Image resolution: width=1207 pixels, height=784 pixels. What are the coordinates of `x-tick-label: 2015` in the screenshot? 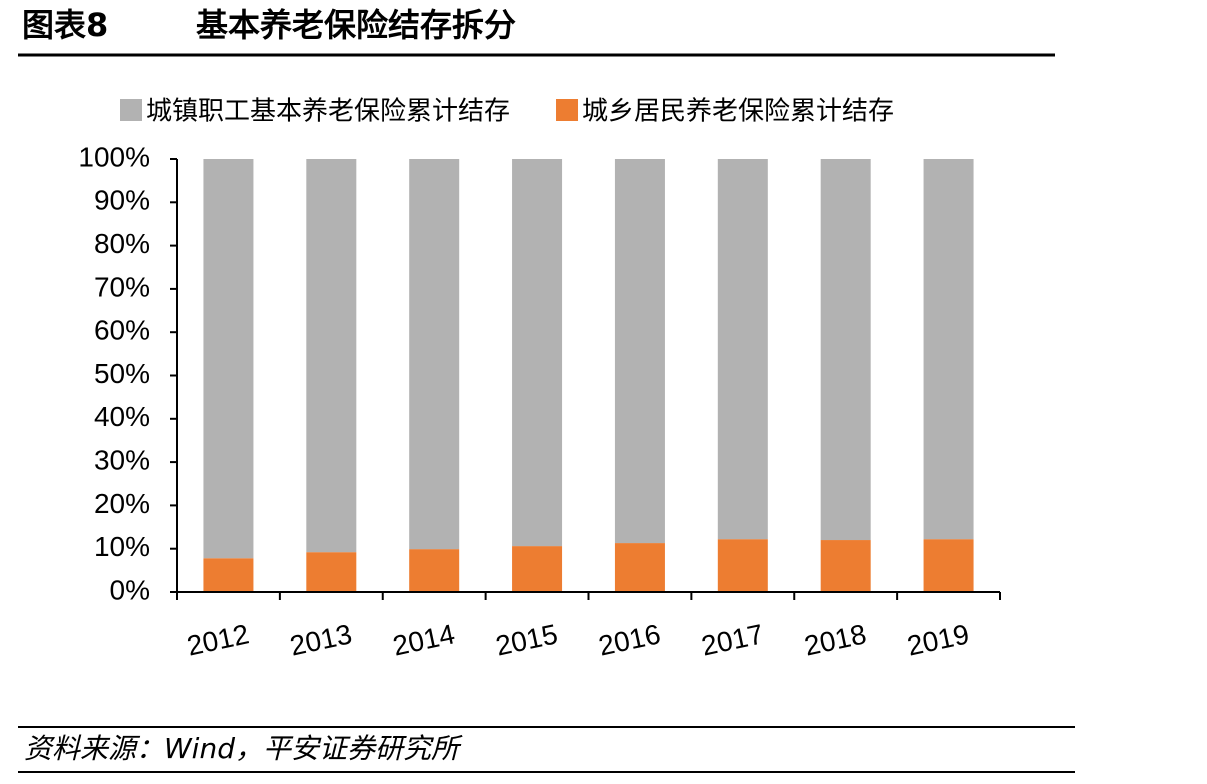 It's located at (526, 639).